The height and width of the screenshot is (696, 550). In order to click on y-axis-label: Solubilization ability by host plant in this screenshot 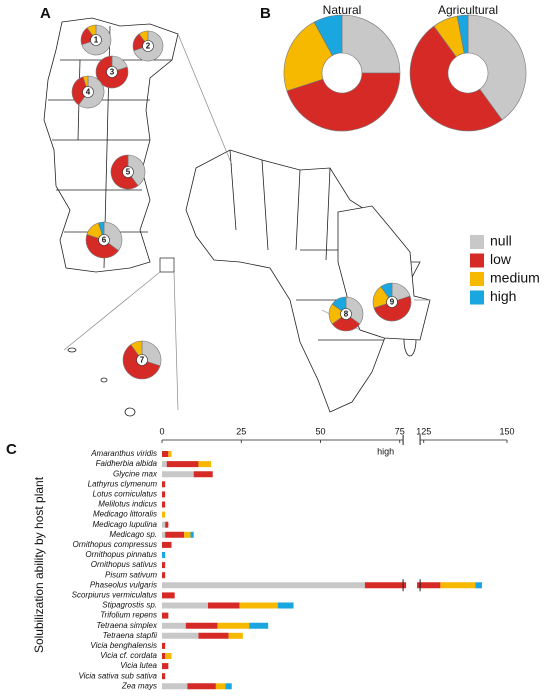, I will do `click(39, 564)`.